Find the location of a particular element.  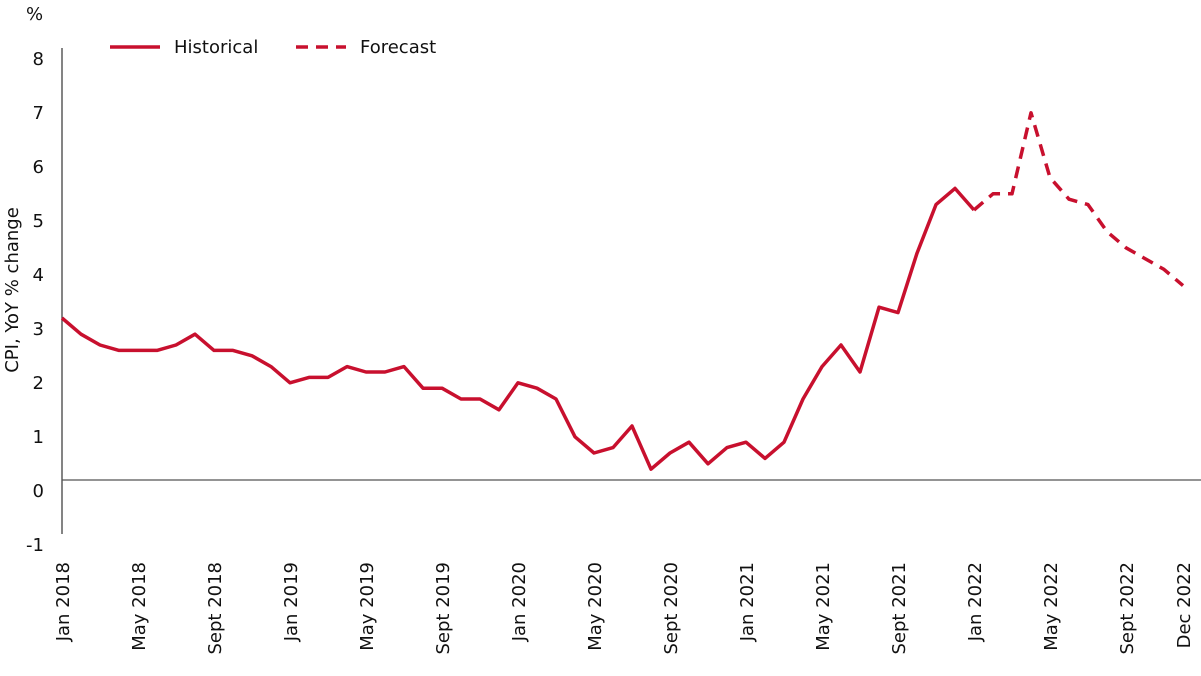

y-tick-label: 4 is located at coordinates (38, 275).